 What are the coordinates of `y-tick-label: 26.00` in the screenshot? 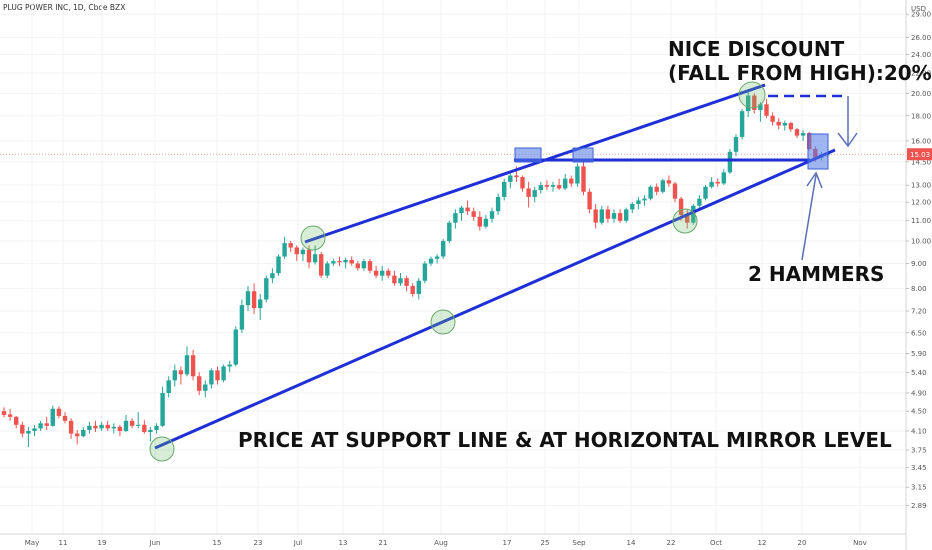 It's located at (921, 38).